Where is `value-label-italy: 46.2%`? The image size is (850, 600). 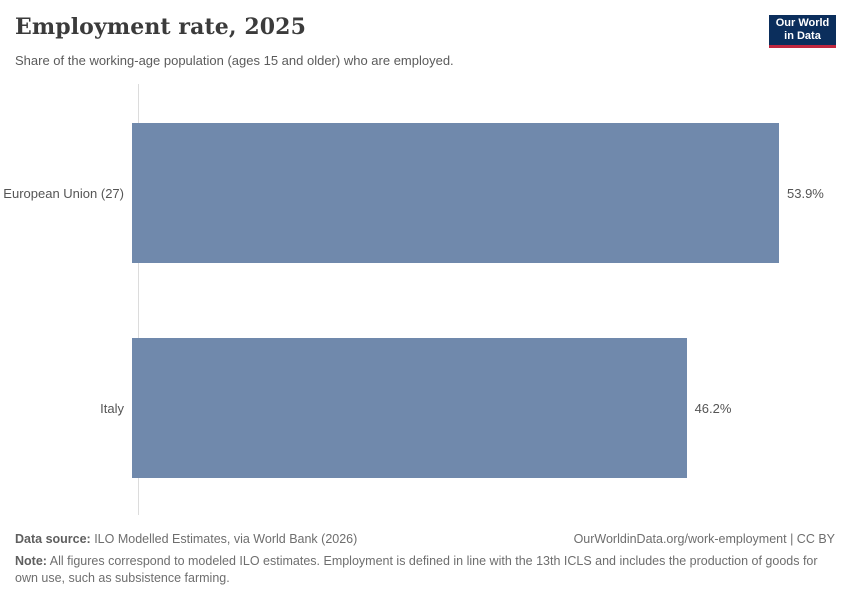
value-label-italy: 46.2% is located at coordinates (713, 408).